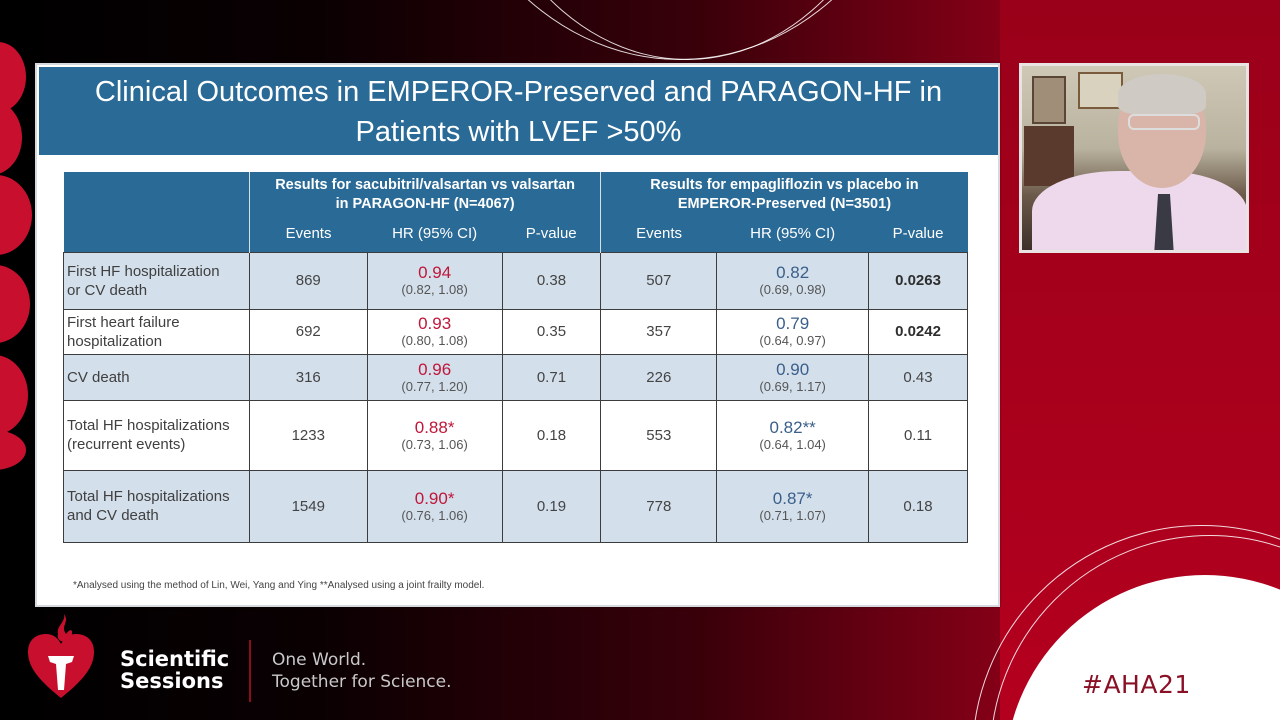  I want to click on outcome-label-line2: (recurrent events), so click(126, 444).